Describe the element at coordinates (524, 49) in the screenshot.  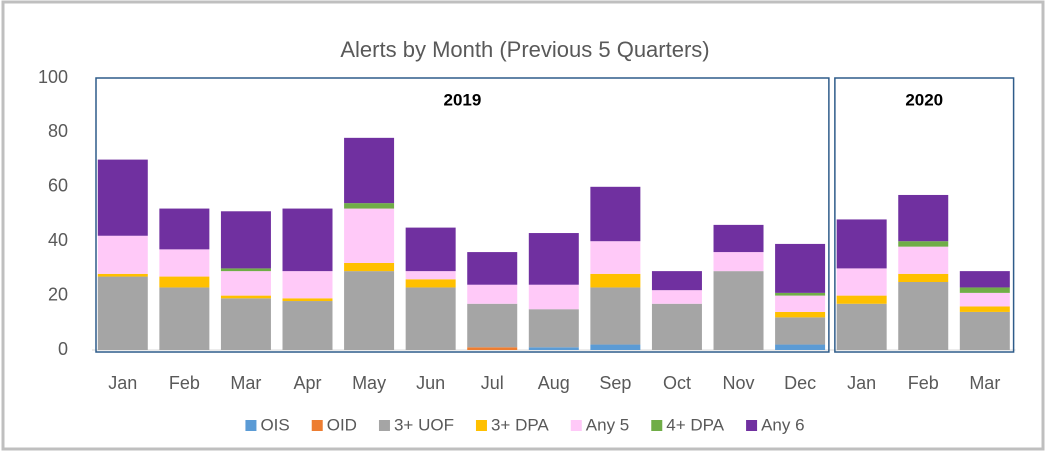
I see `chart-title: Alerts by Month (Previous 5 Quarters)` at that location.